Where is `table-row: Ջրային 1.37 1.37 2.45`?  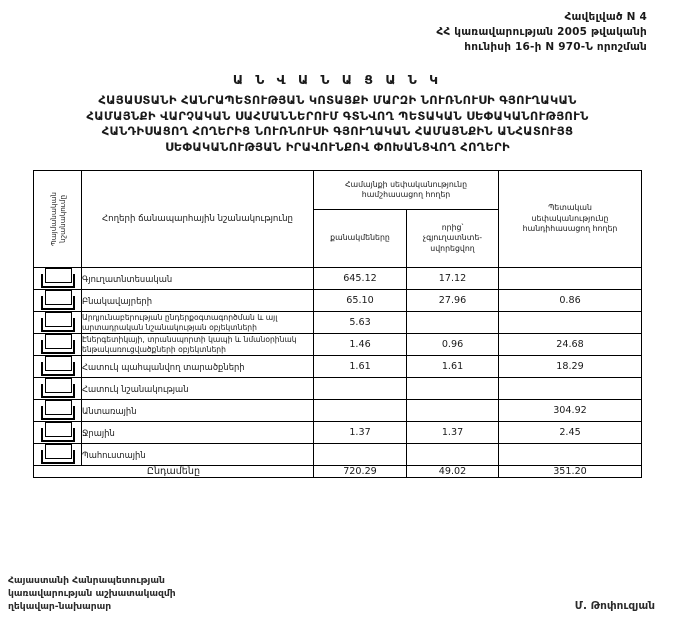
table-row: Ջրային 1.37 1.37 2.45 is located at coordinates (337, 432).